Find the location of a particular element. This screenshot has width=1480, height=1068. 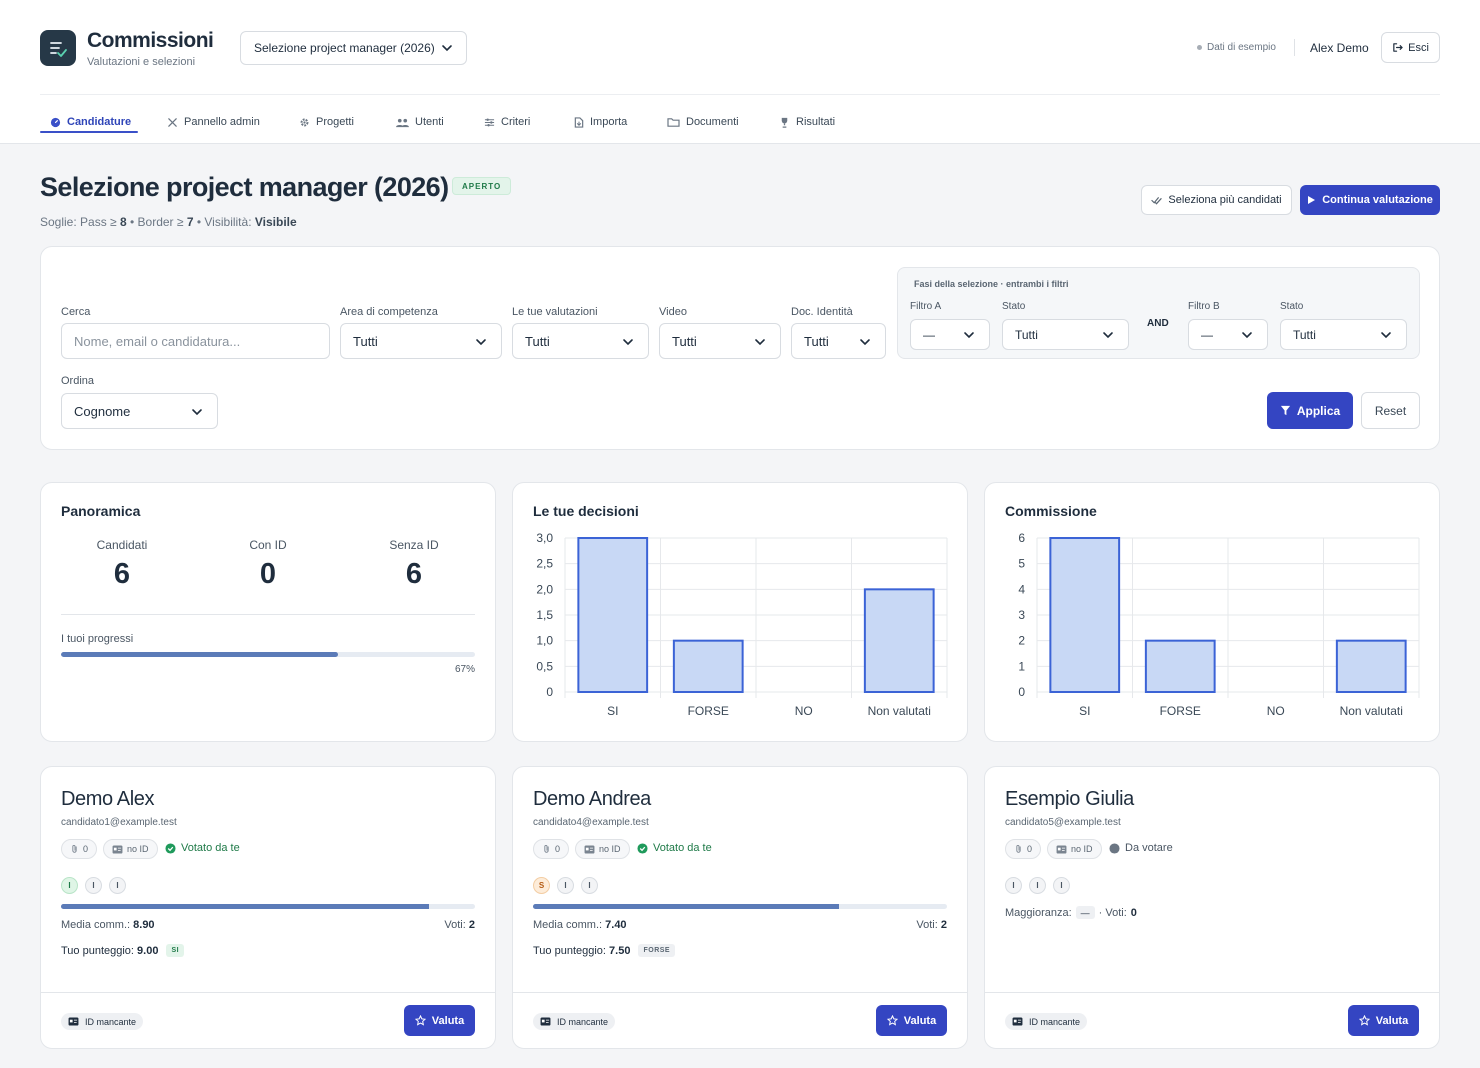

tab-label: Utenti is located at coordinates (429, 122).